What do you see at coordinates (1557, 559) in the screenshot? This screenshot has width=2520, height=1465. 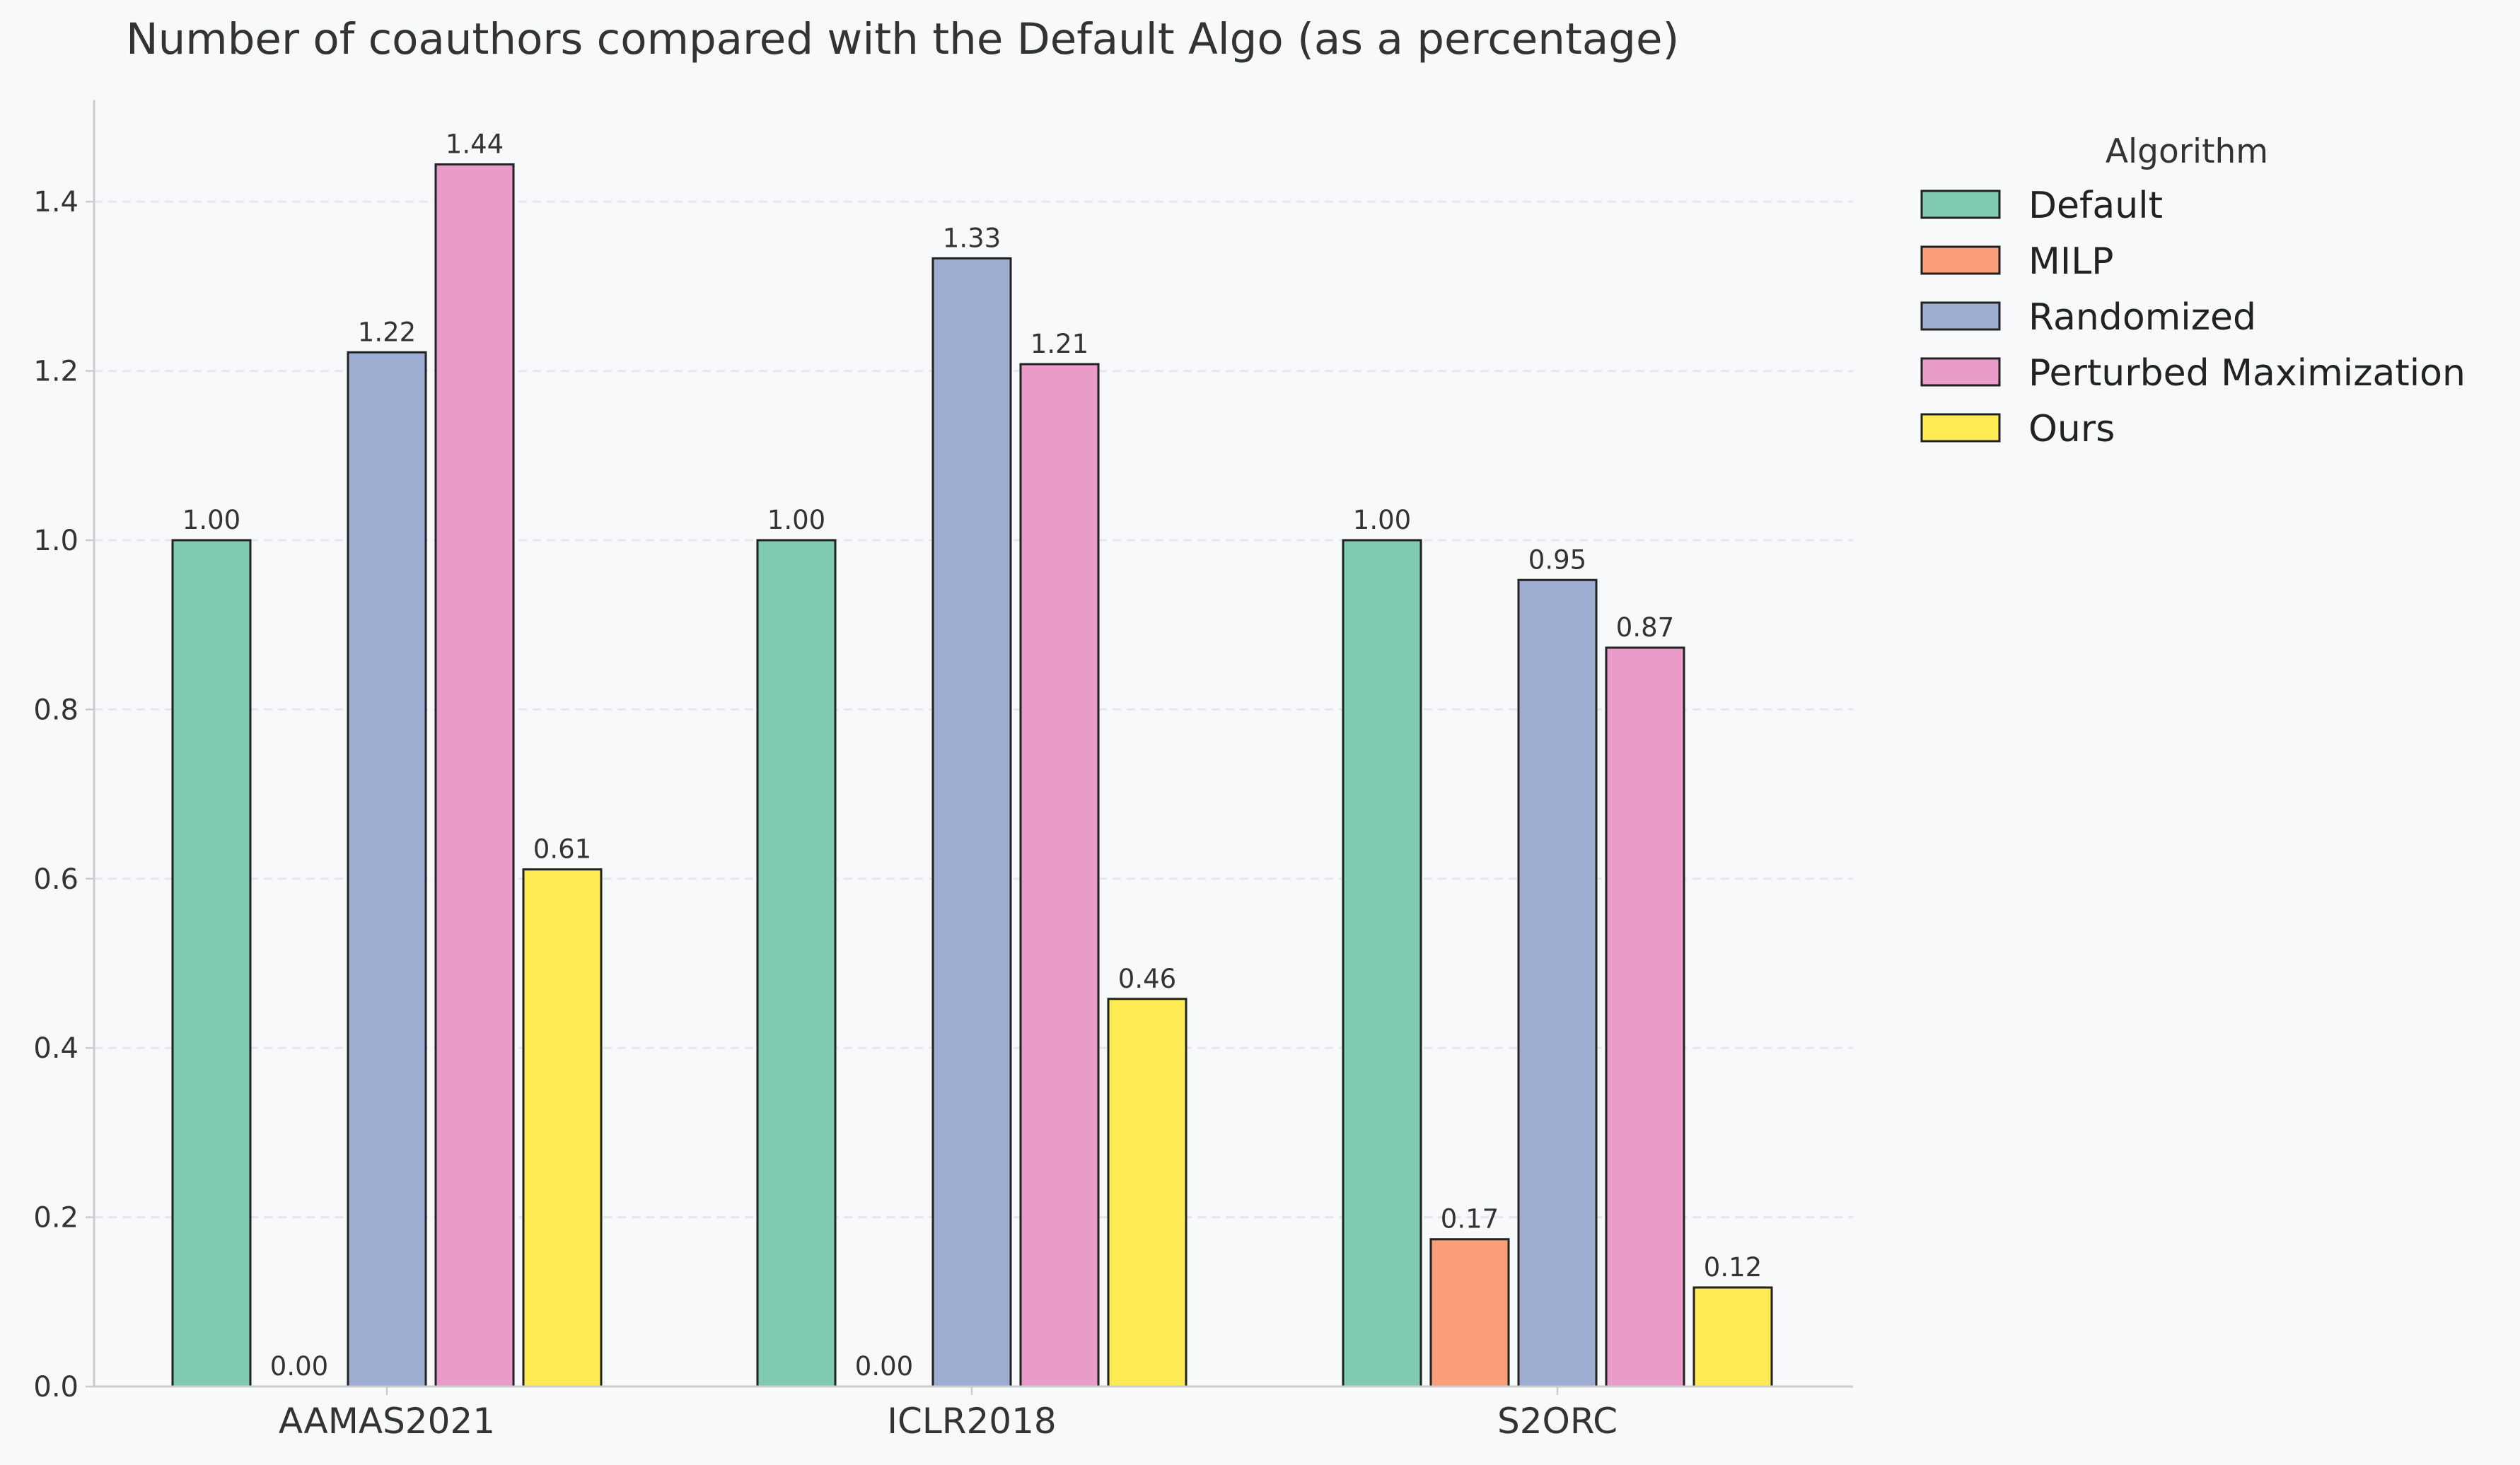 I see `data-label: 0.95` at bounding box center [1557, 559].